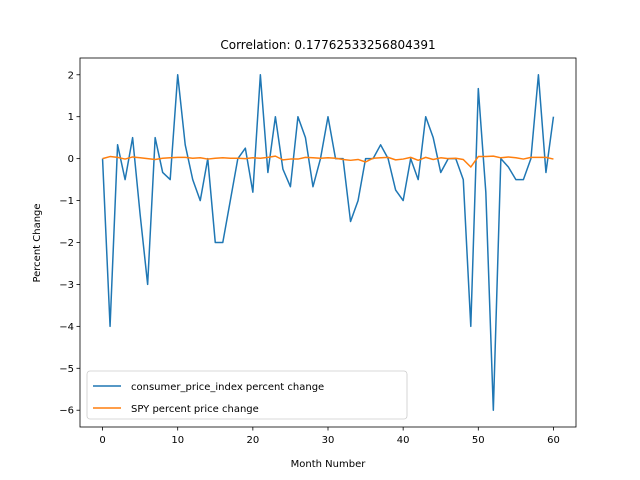  What do you see at coordinates (252, 440) in the screenshot?
I see `x-tick-label: 20` at bounding box center [252, 440].